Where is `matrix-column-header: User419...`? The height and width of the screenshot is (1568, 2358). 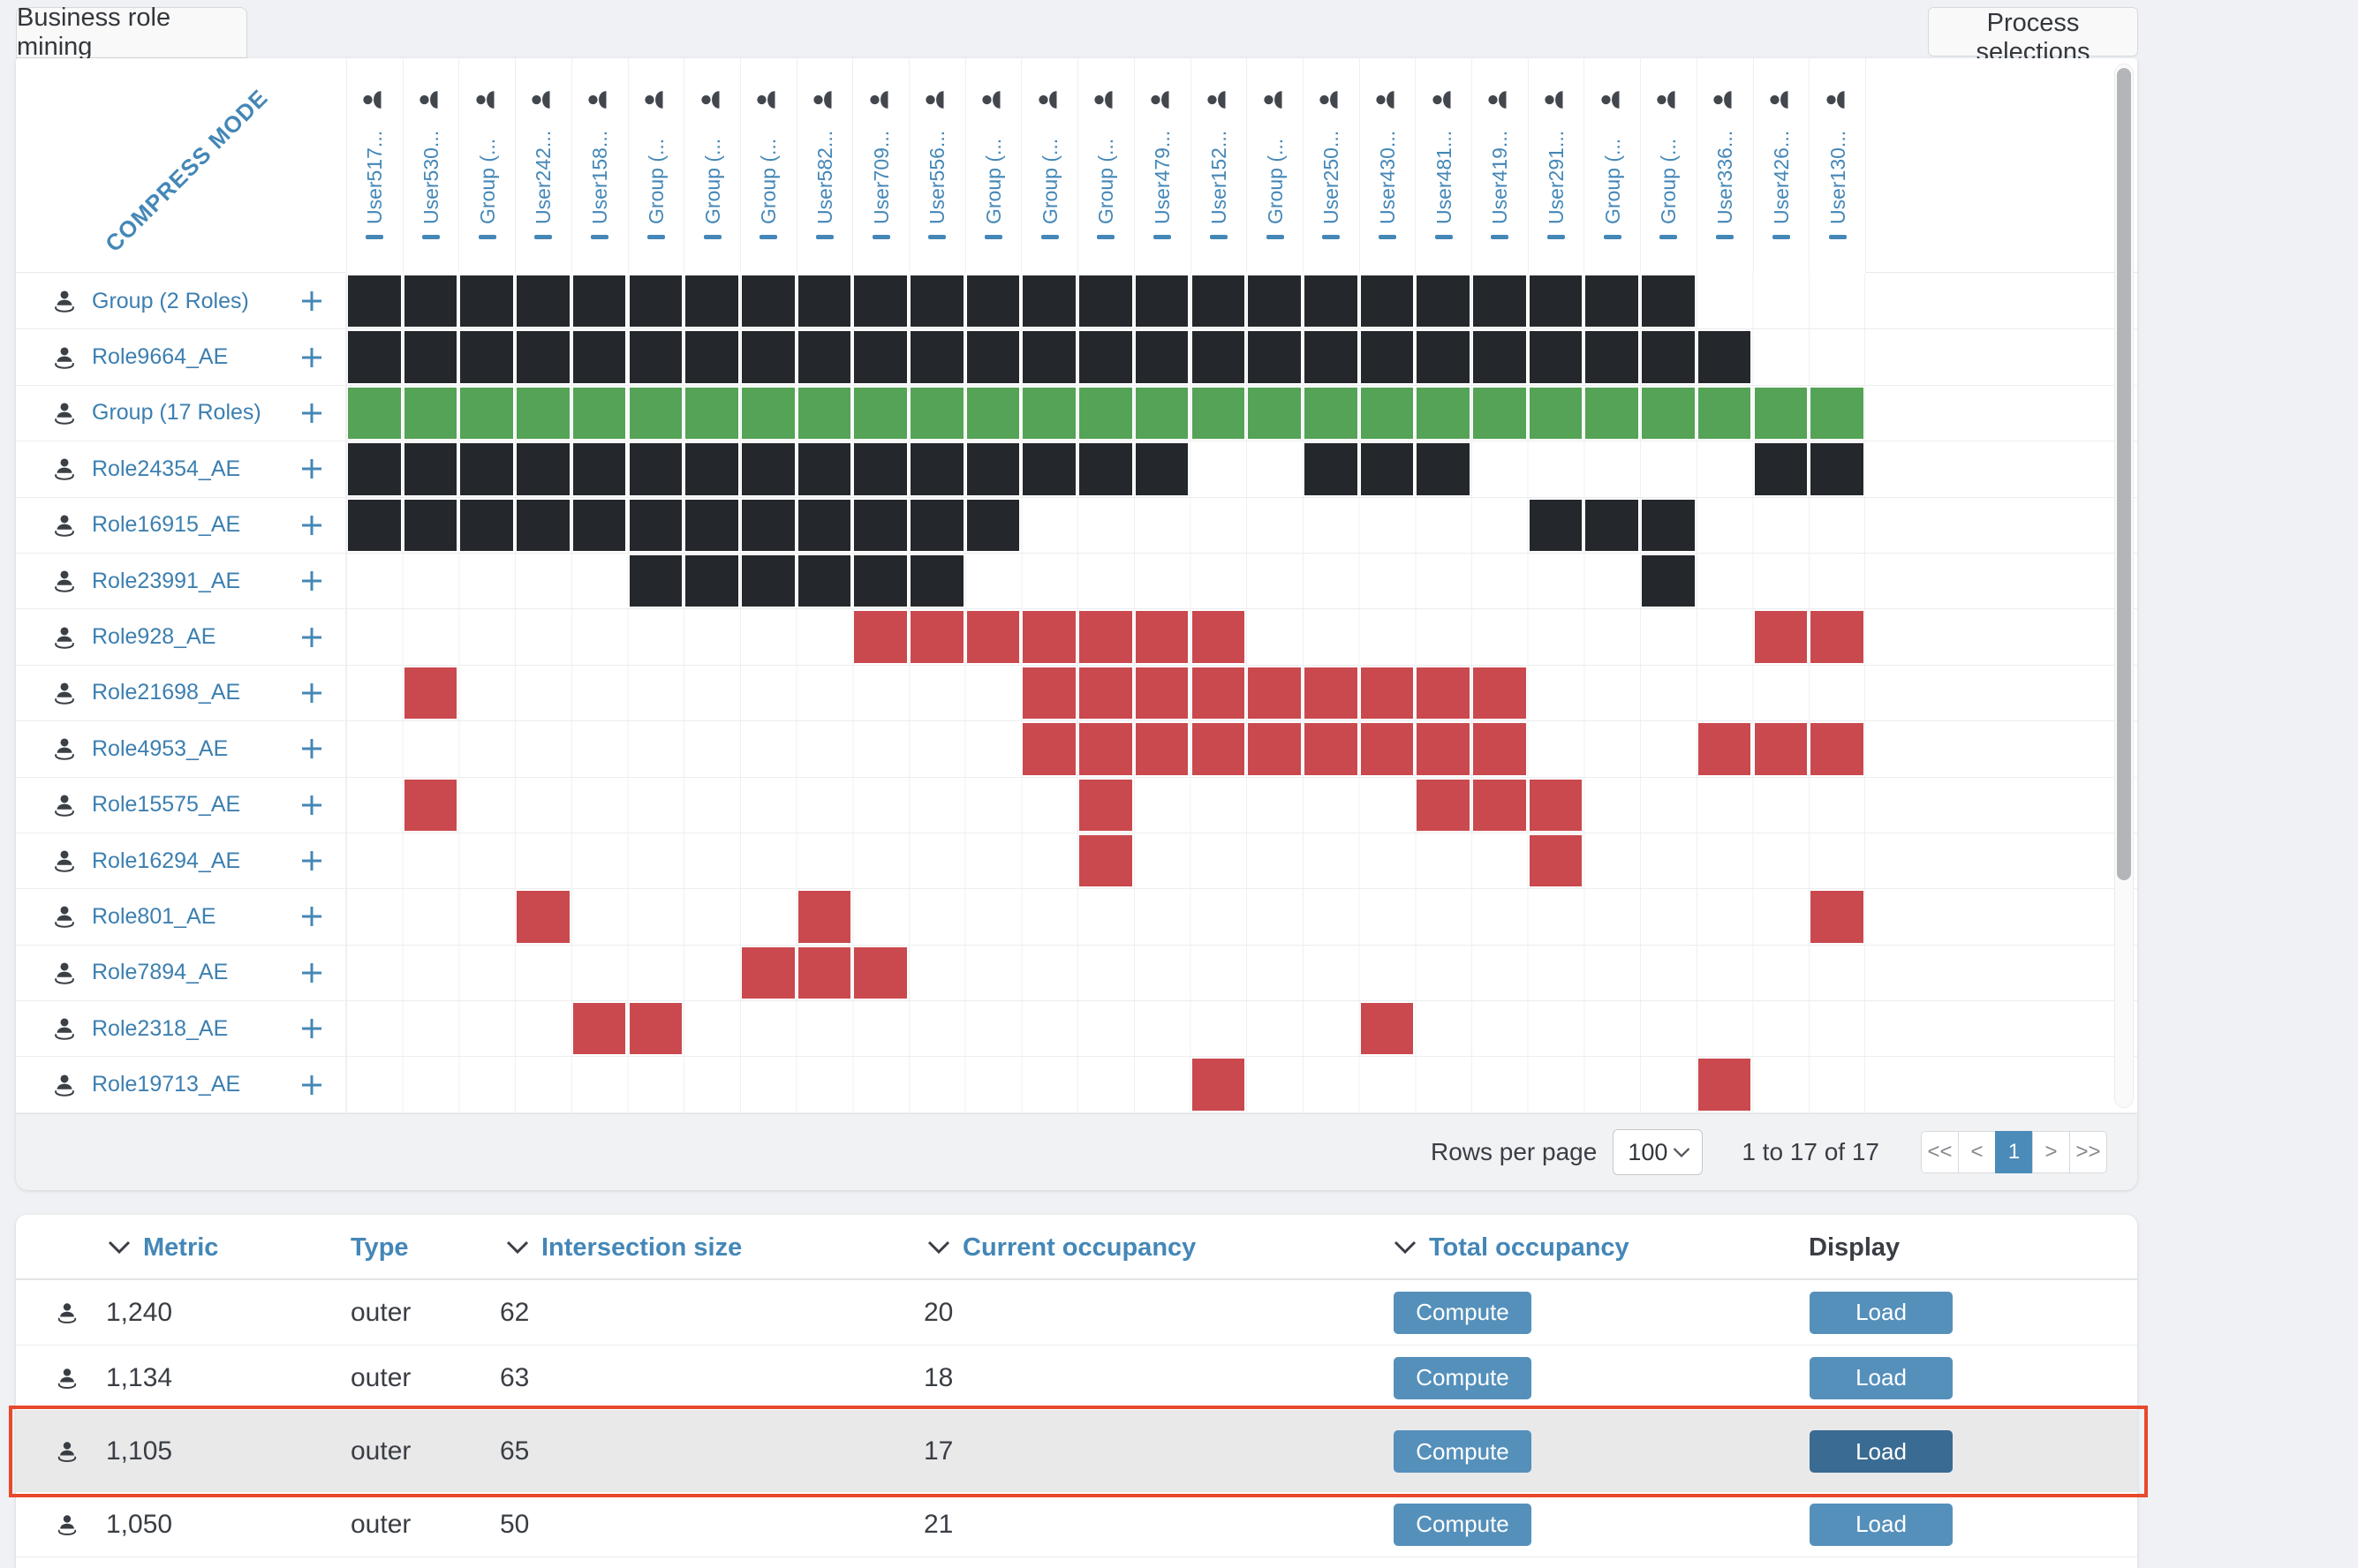 matrix-column-header: User419... is located at coordinates (1499, 165).